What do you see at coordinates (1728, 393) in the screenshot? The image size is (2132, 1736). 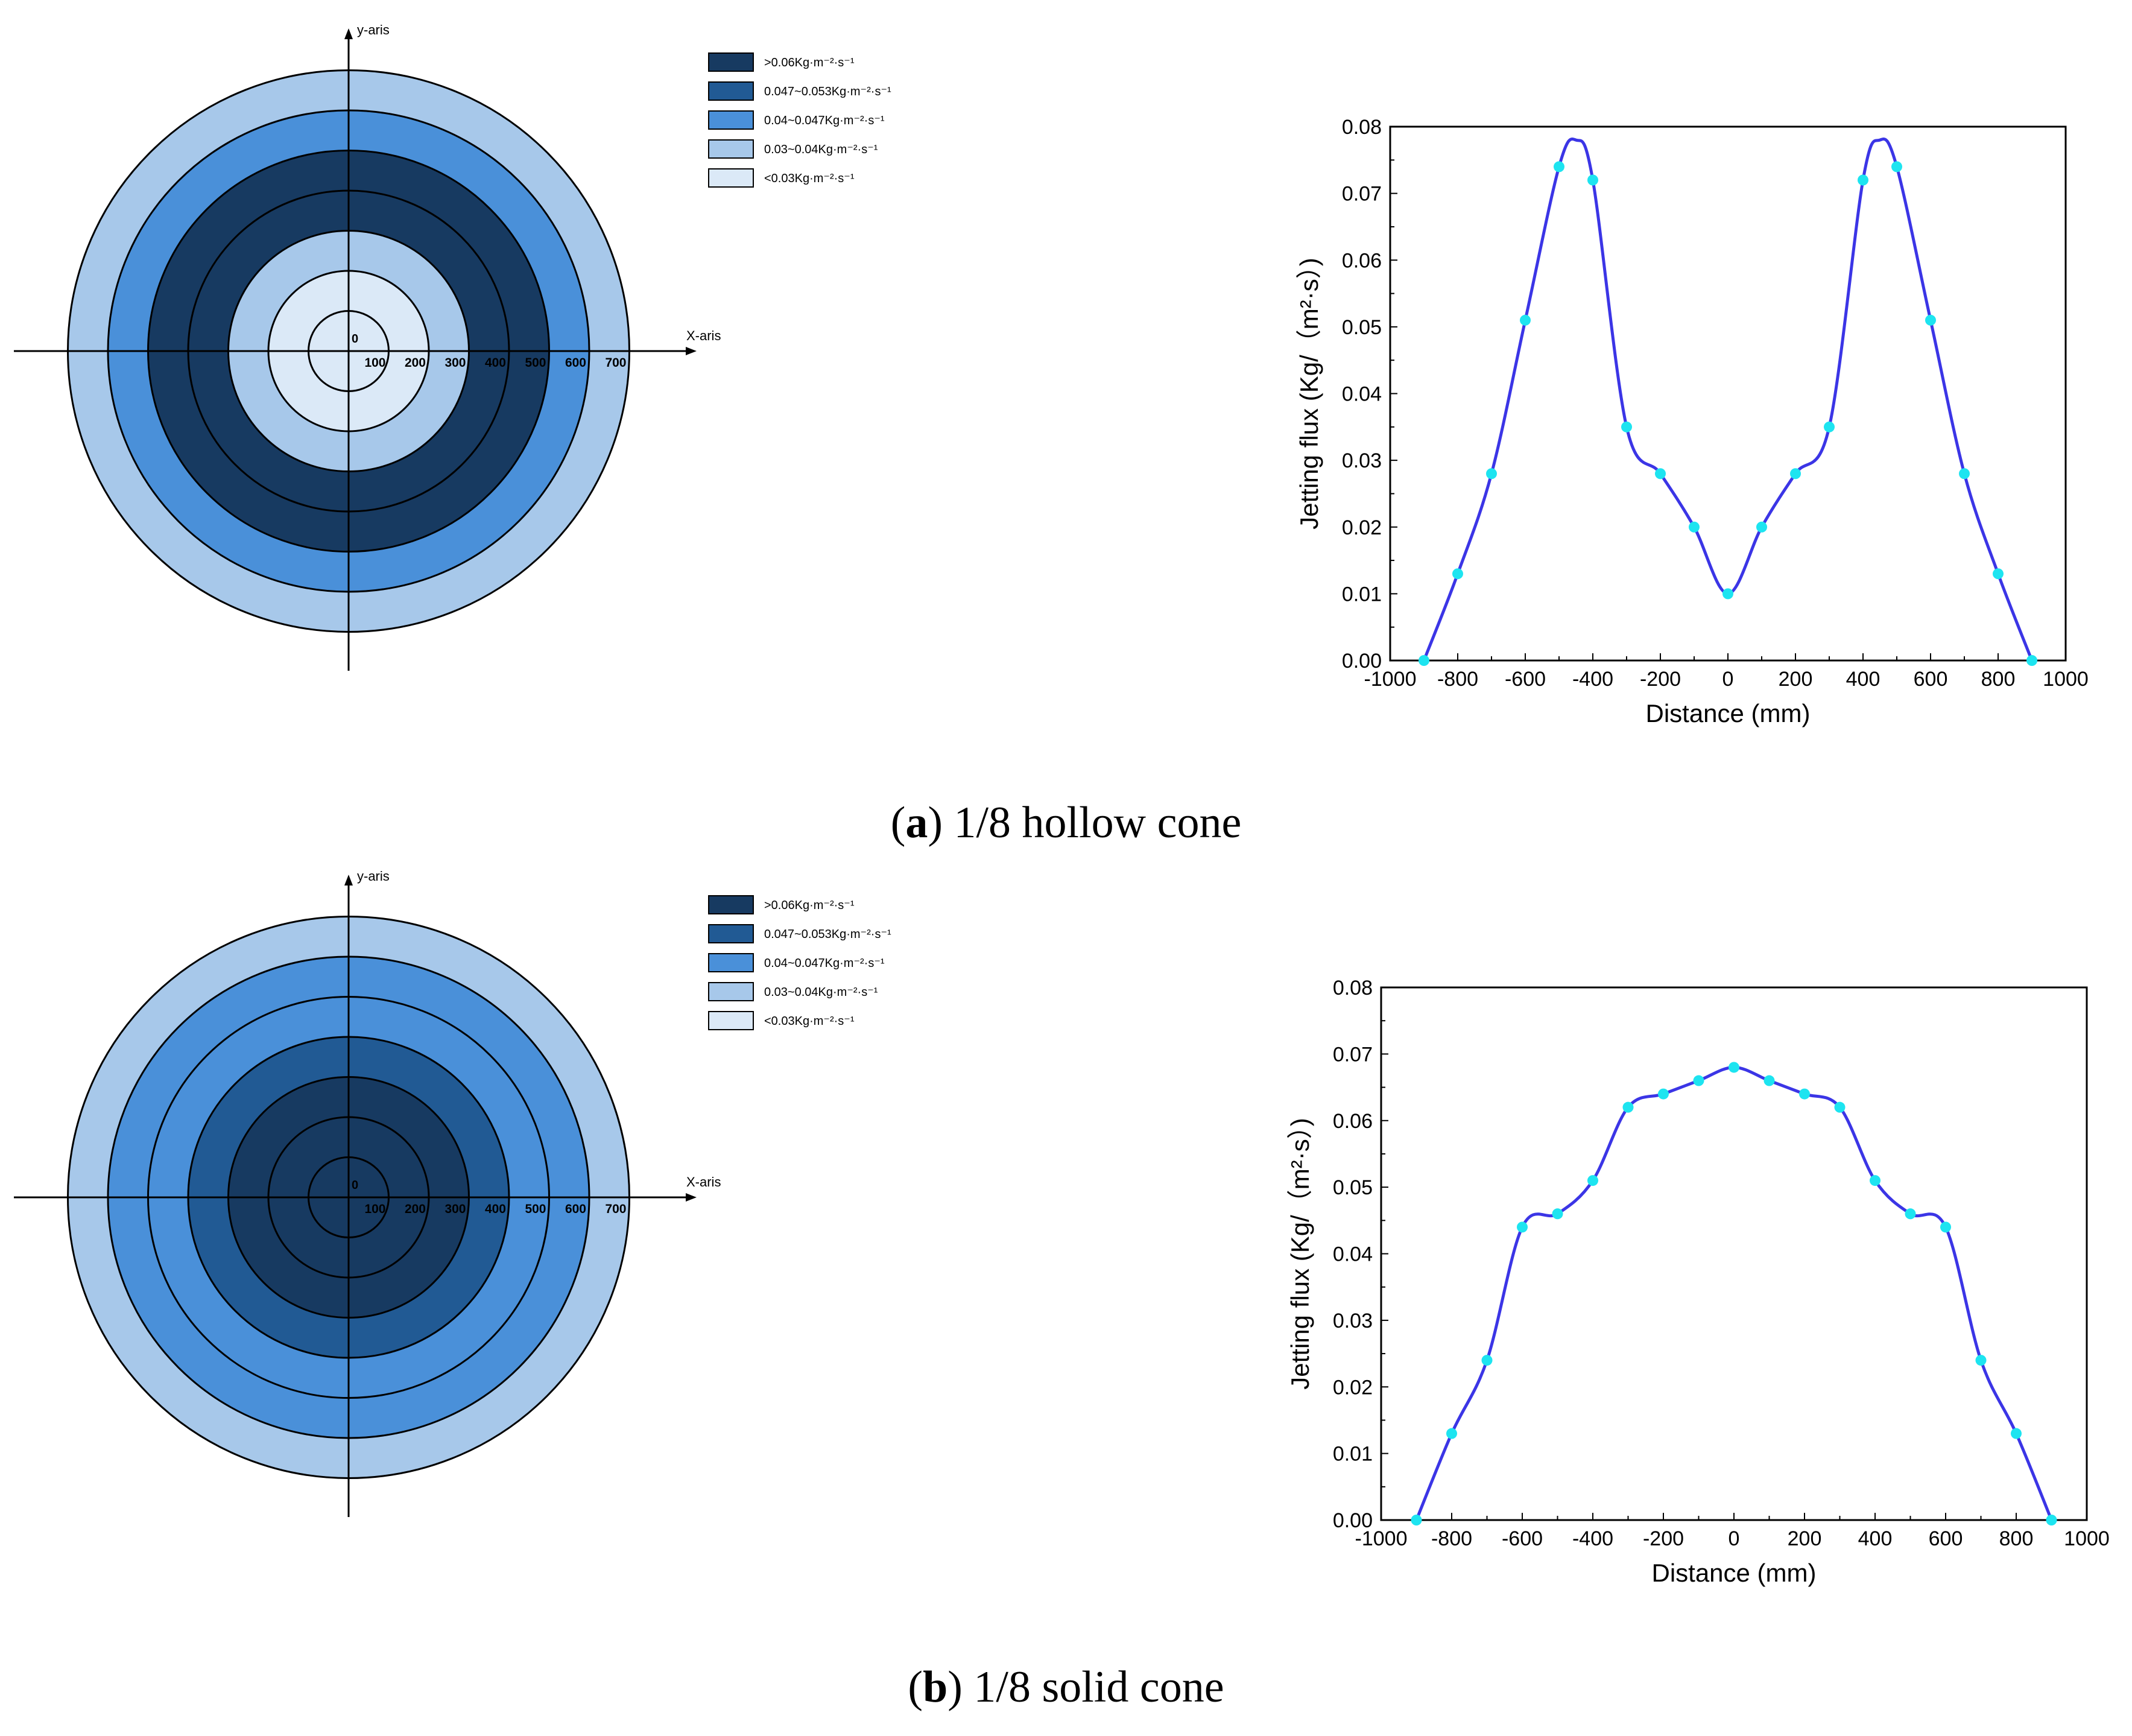 I see `plot-frame` at bounding box center [1728, 393].